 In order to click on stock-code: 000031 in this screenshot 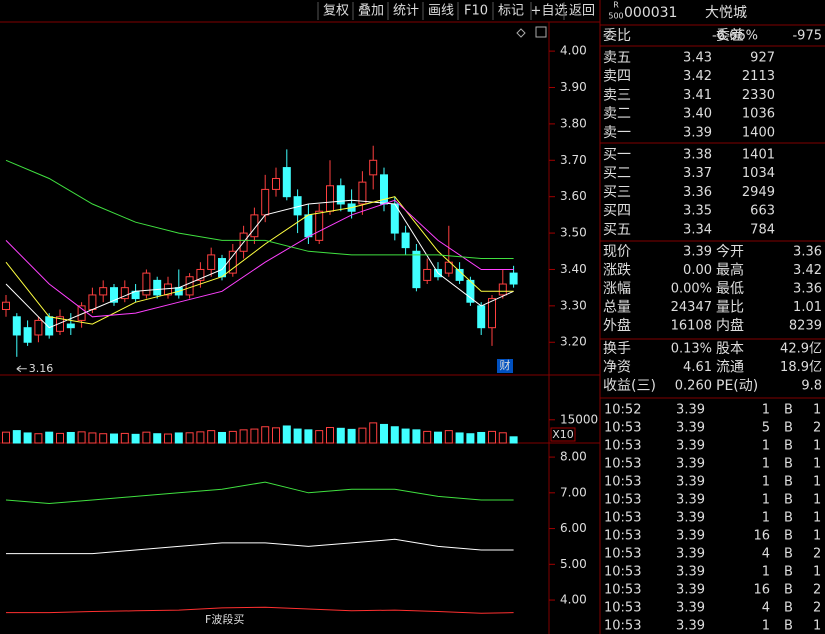, I will do `click(650, 13)`.